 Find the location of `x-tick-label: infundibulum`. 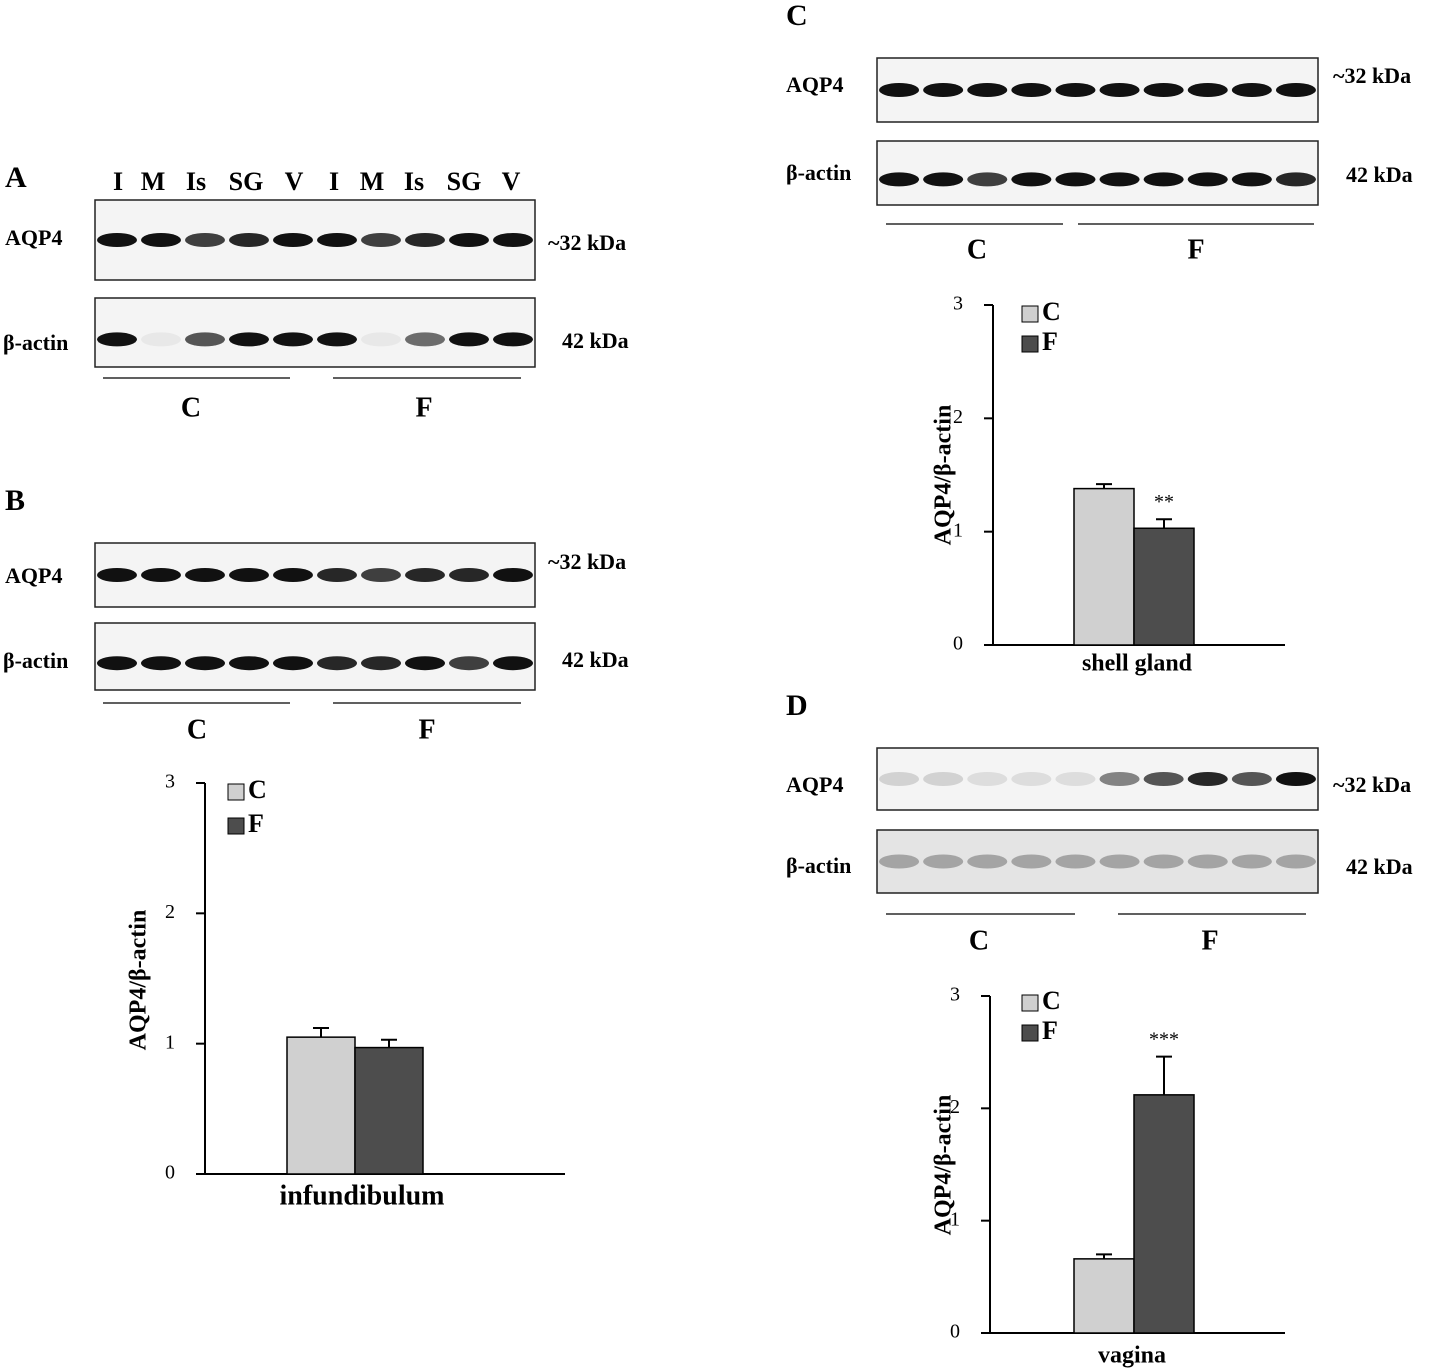

x-tick-label: infundibulum is located at coordinates (362, 1195).